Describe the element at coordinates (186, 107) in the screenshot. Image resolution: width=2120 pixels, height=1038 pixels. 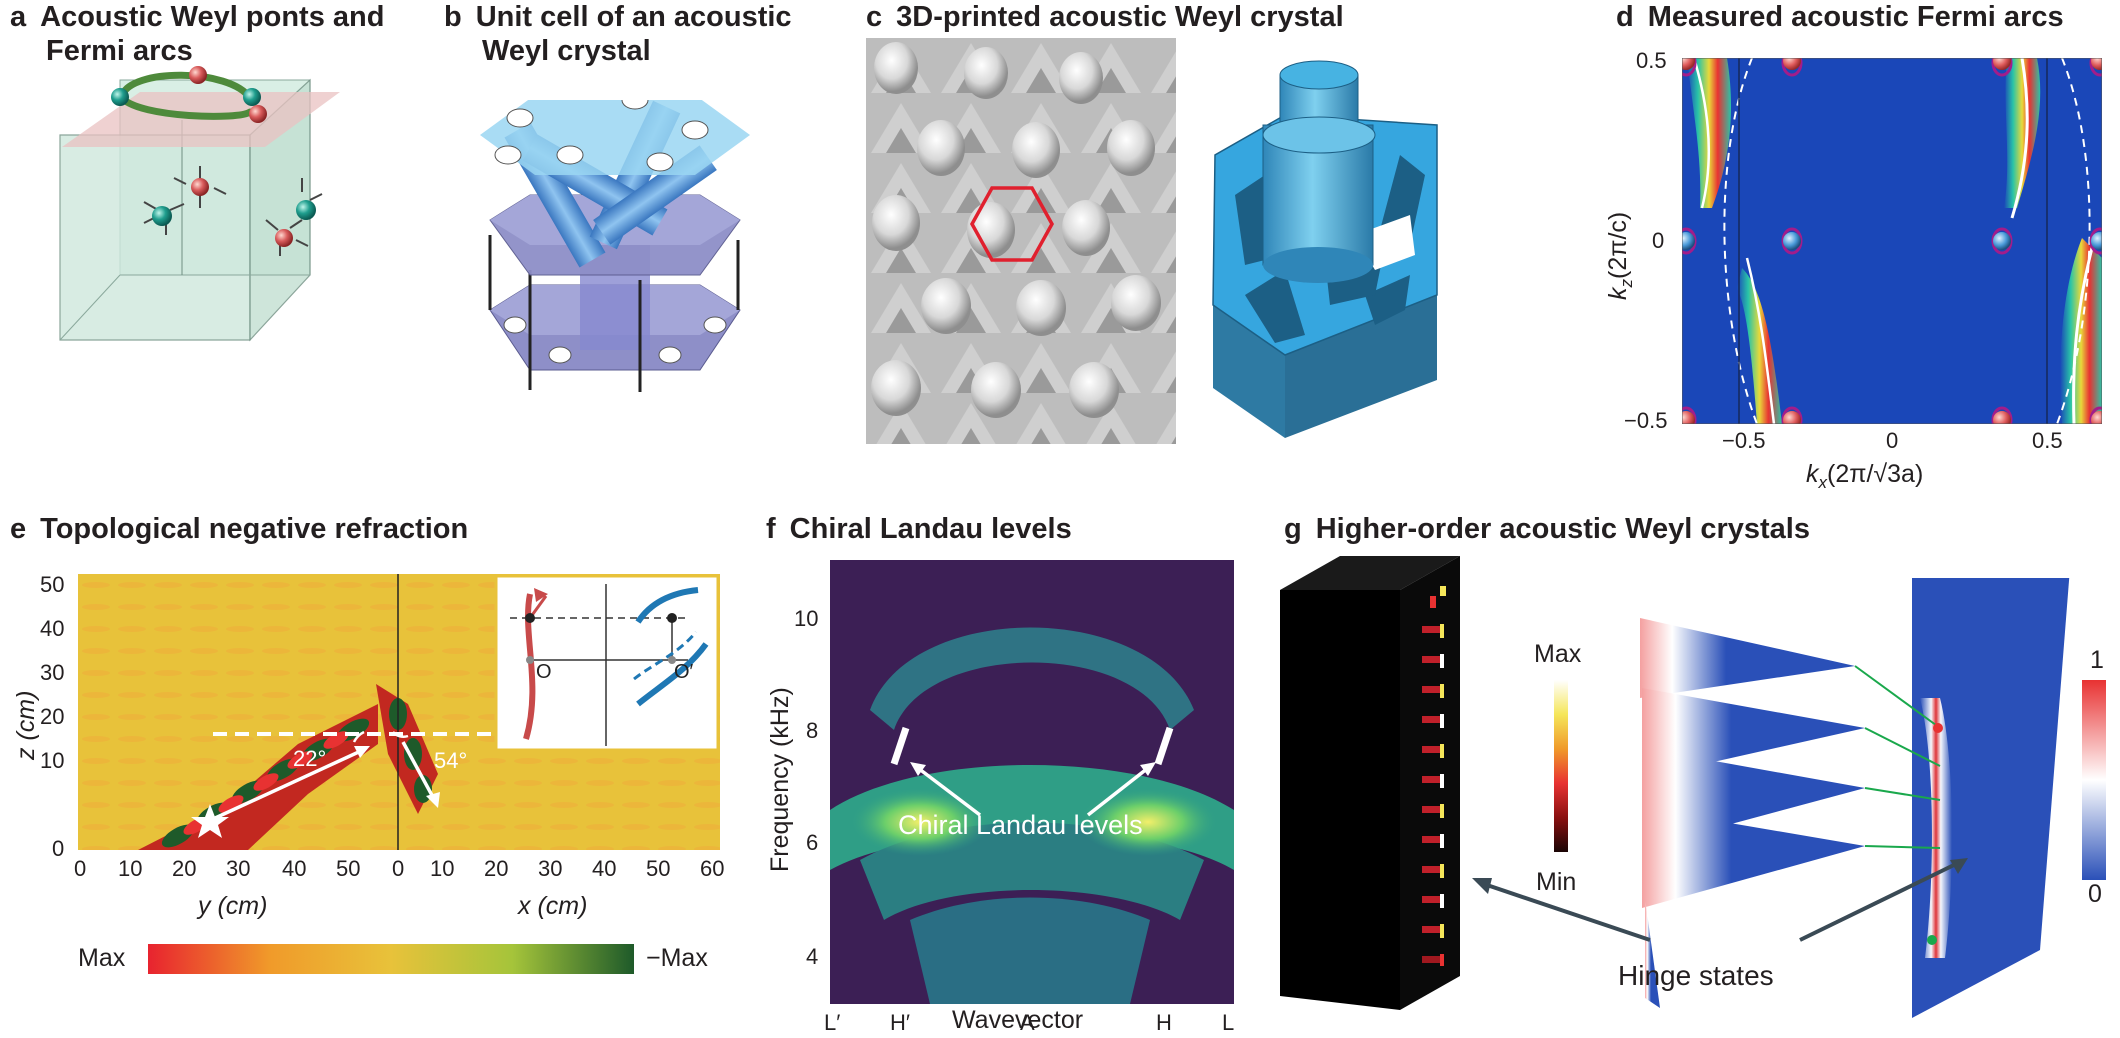
I see `fermi-arc` at that location.